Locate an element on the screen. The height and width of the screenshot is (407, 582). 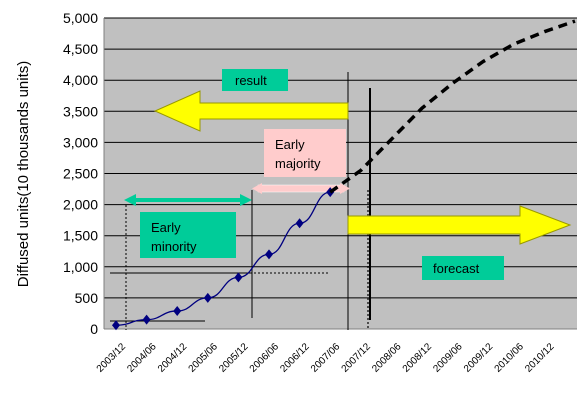
y-tick-label: 2,500 is located at coordinates (80, 174).